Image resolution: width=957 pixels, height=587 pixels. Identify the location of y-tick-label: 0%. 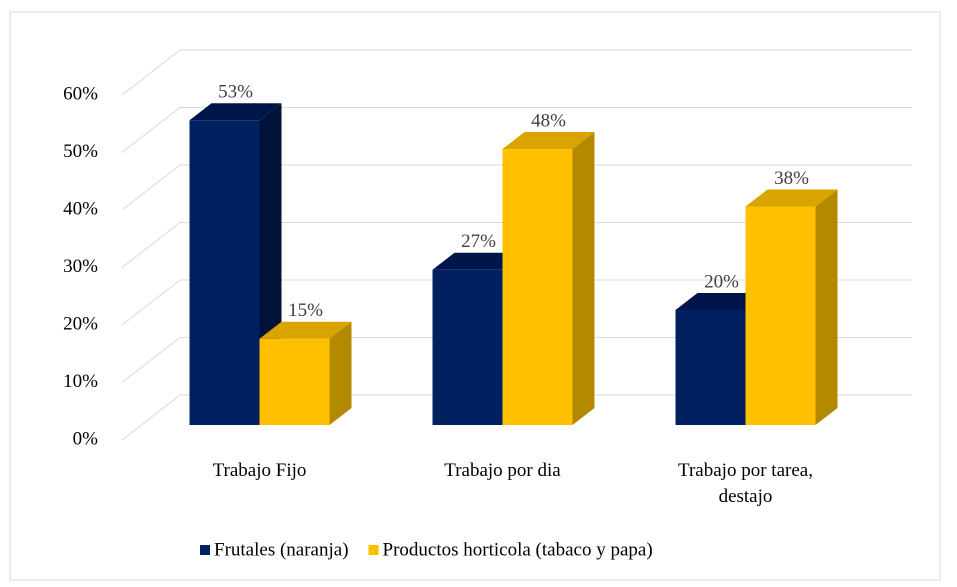
(86, 438).